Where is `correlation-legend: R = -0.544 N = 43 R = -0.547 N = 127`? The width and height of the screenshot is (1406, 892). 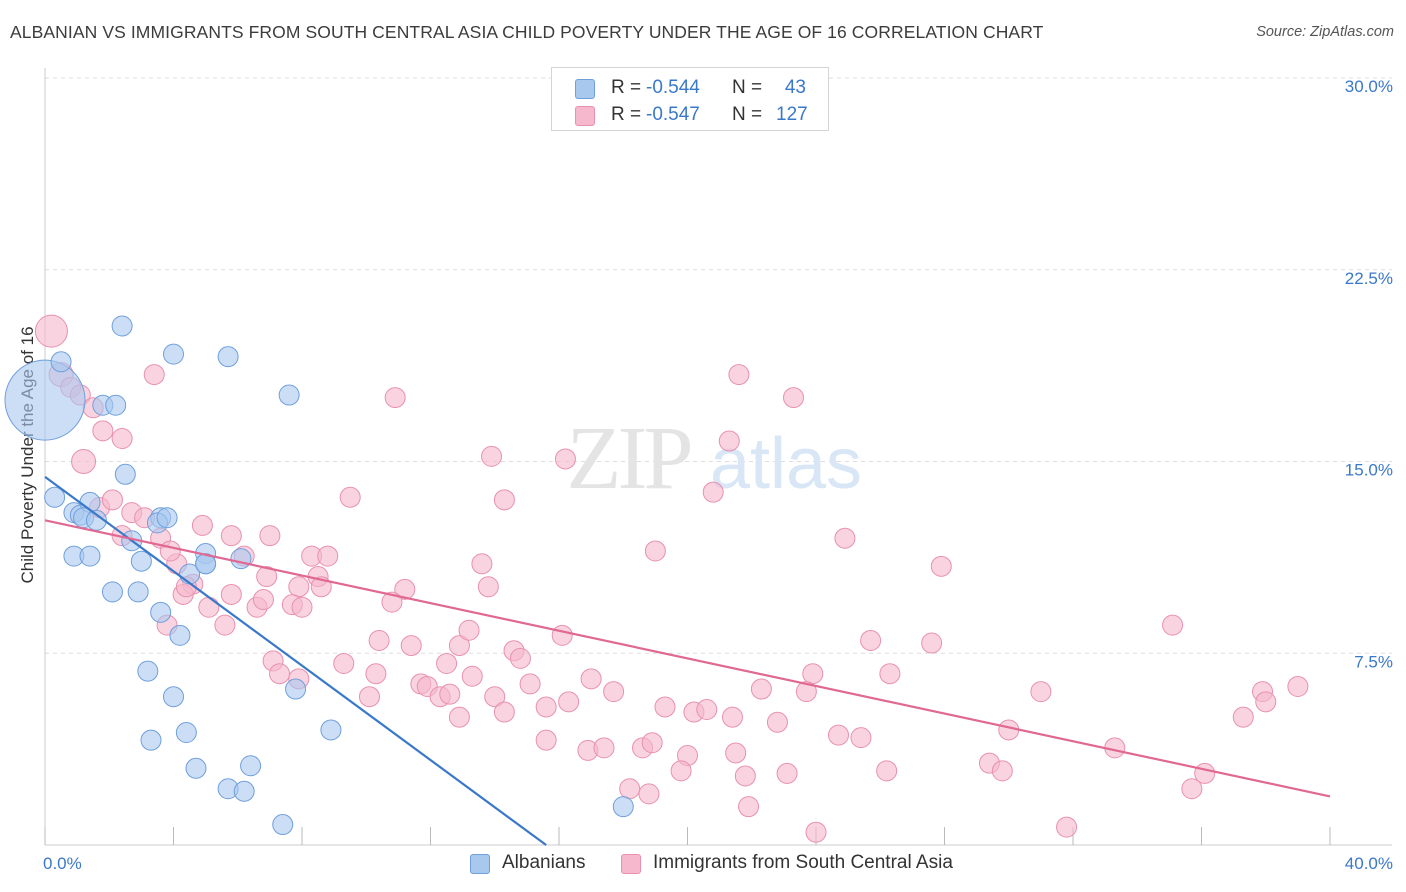 correlation-legend: R = -0.544 N = 43 R = -0.547 N = 127 is located at coordinates (690, 99).